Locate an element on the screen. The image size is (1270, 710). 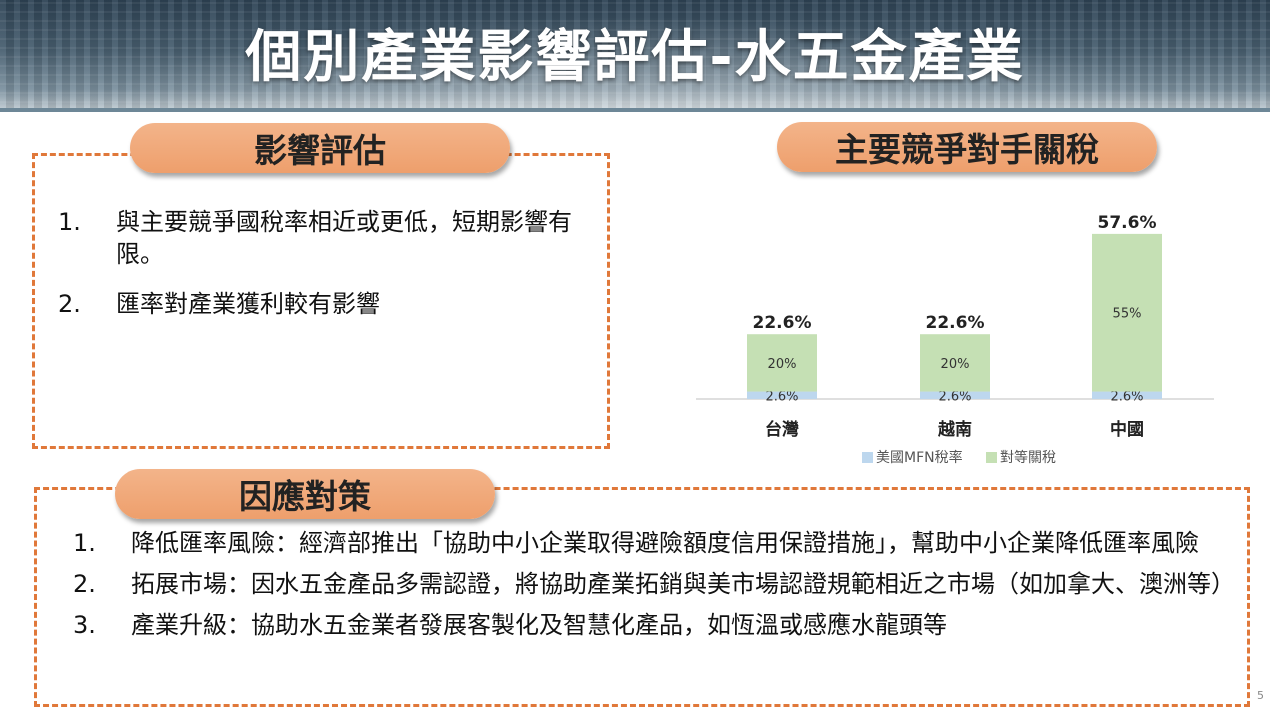
page-number: 5 is located at coordinates (1260, 695).